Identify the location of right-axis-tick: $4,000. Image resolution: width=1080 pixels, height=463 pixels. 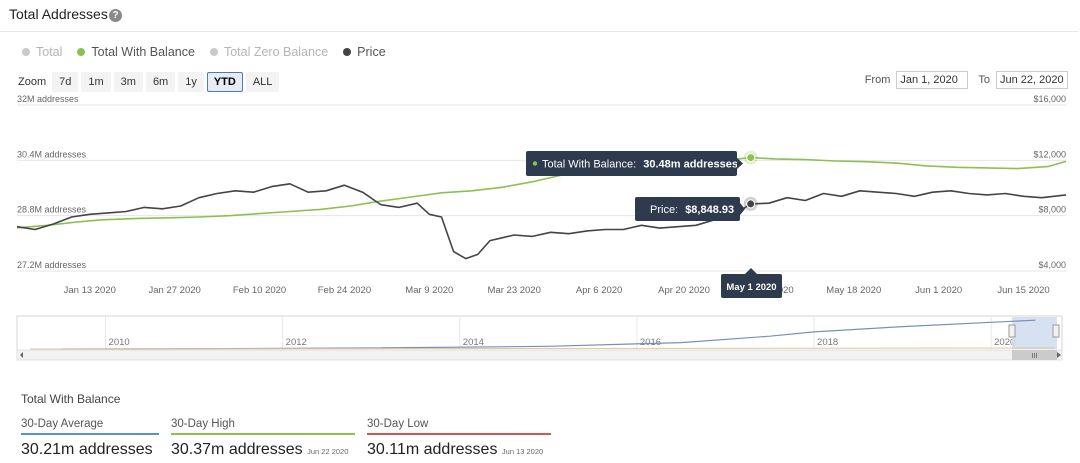
(1052, 265).